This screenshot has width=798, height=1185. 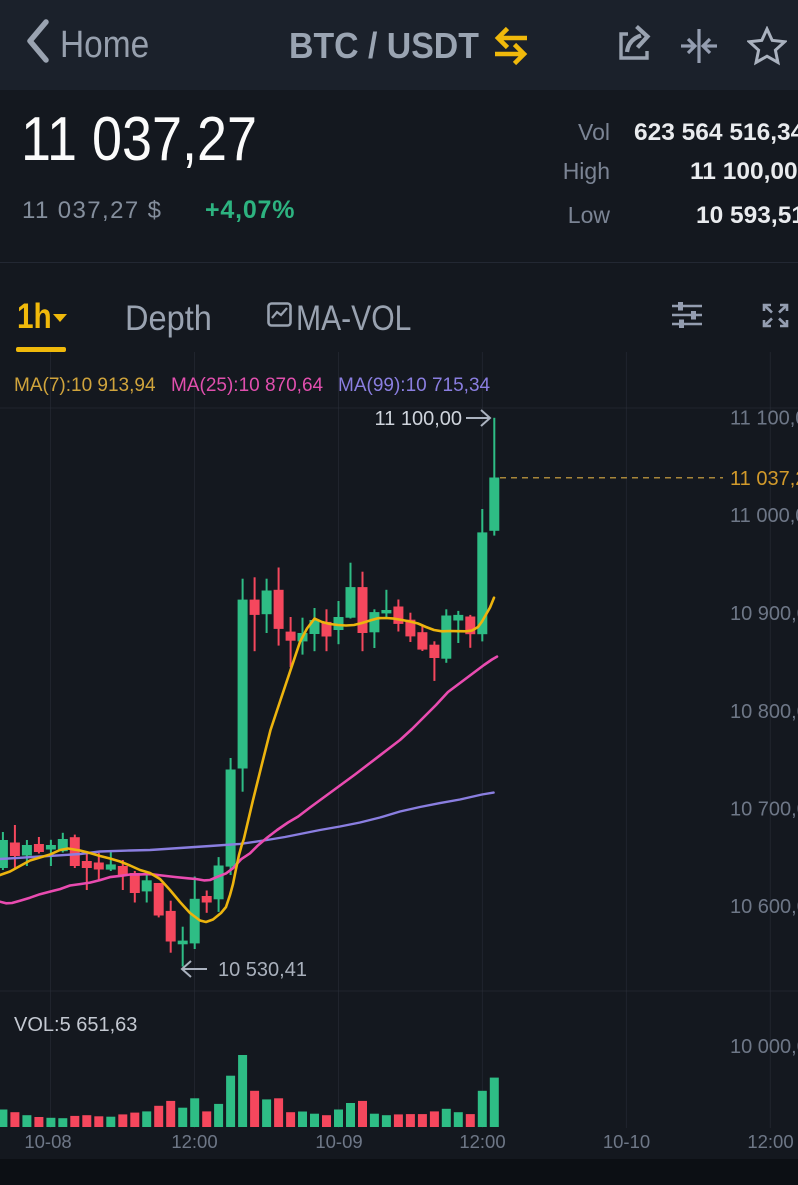 What do you see at coordinates (764, 479) in the screenshot?
I see `svg-text: 11 037,27` at bounding box center [764, 479].